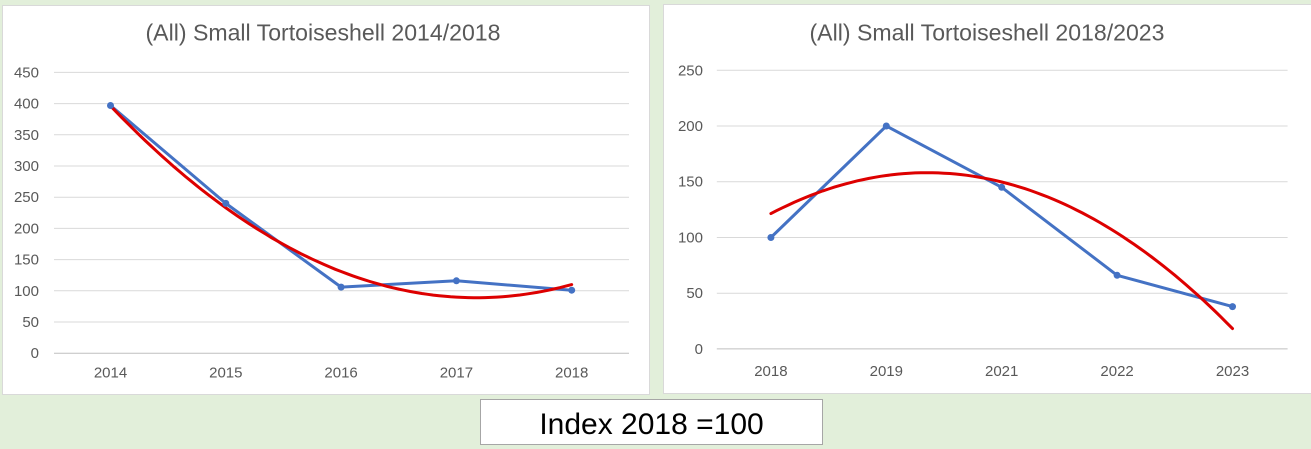 This screenshot has width=1311, height=449. Describe the element at coordinates (987, 33) in the screenshot. I see `svg-text:(All) Small Tortoiseshell 2018: (All) Small Tortoiseshell 2018/2023` at that location.